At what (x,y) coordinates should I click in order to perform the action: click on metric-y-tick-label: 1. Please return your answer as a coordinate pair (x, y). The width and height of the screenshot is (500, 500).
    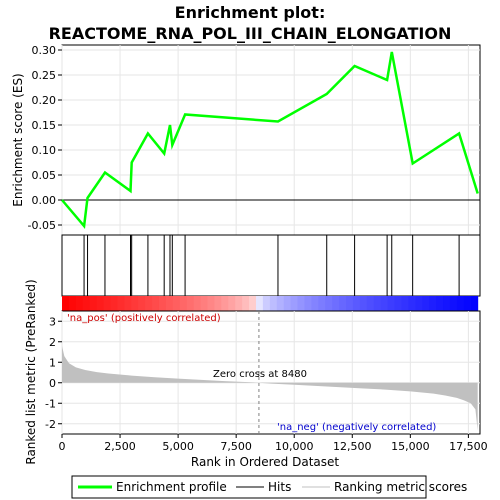
    Looking at the image, I should click on (52, 362).